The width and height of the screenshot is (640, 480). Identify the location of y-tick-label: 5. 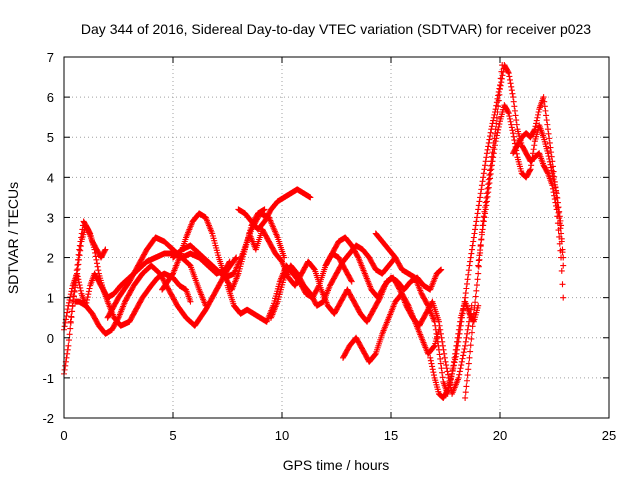
(50, 137).